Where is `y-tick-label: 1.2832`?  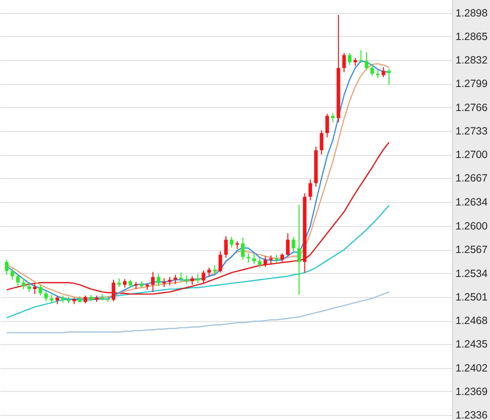
y-tick-label: 1.2832 is located at coordinates (472, 60).